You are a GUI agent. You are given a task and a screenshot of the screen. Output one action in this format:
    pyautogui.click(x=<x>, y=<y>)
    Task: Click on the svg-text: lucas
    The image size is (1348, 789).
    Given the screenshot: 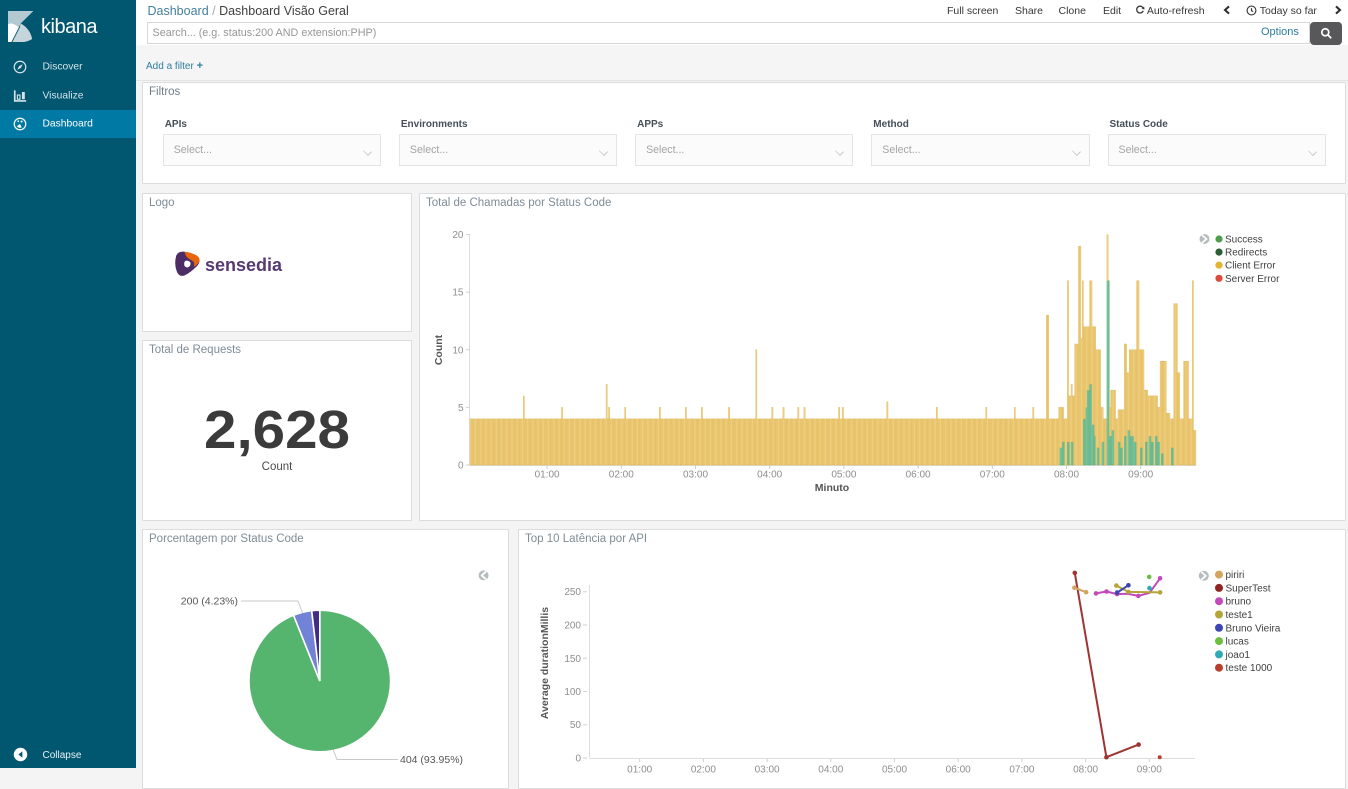 What is the action you would take?
    pyautogui.click(x=1237, y=642)
    